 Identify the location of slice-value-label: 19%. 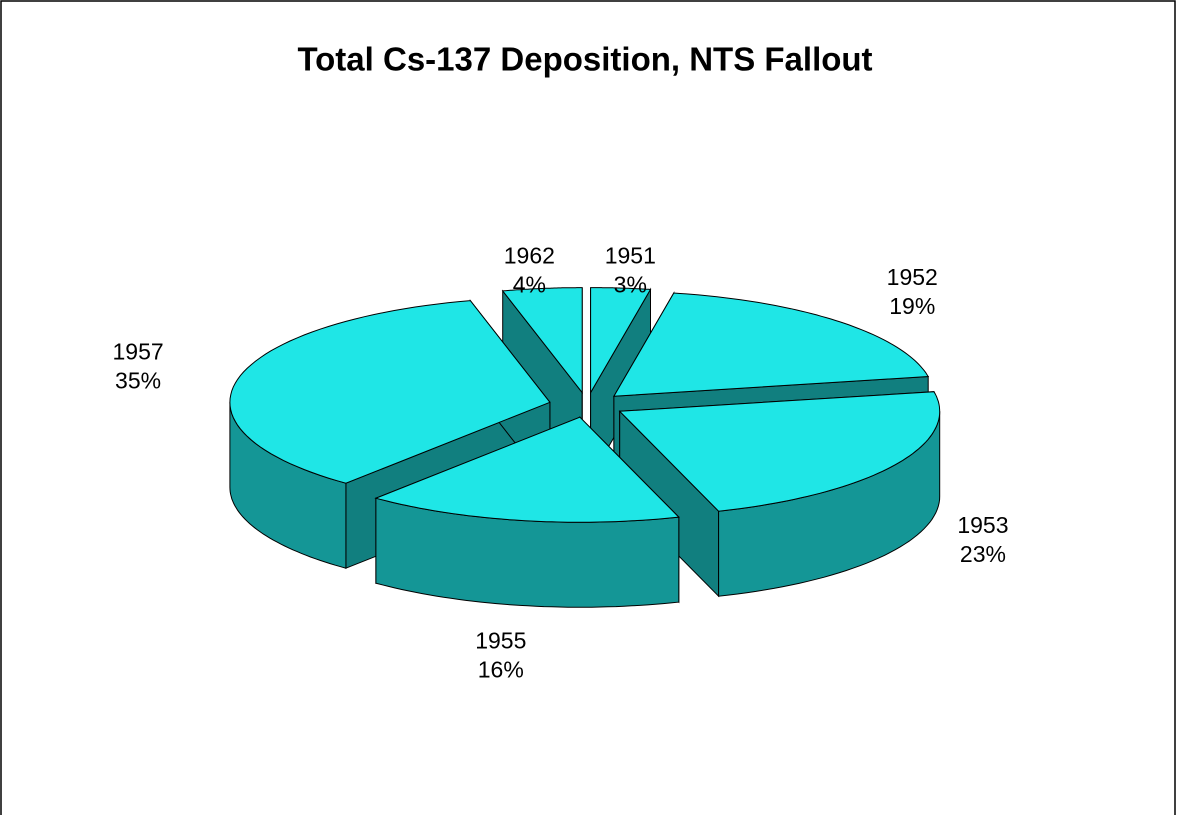
(912, 306).